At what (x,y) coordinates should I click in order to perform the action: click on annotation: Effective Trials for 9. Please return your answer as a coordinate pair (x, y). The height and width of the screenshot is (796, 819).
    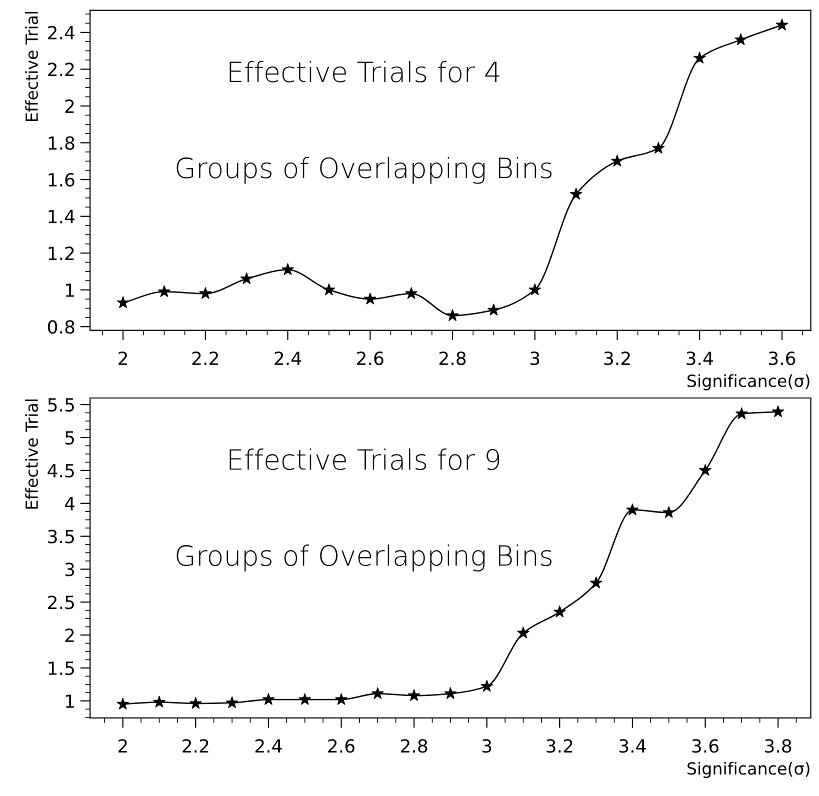
    Looking at the image, I should click on (365, 459).